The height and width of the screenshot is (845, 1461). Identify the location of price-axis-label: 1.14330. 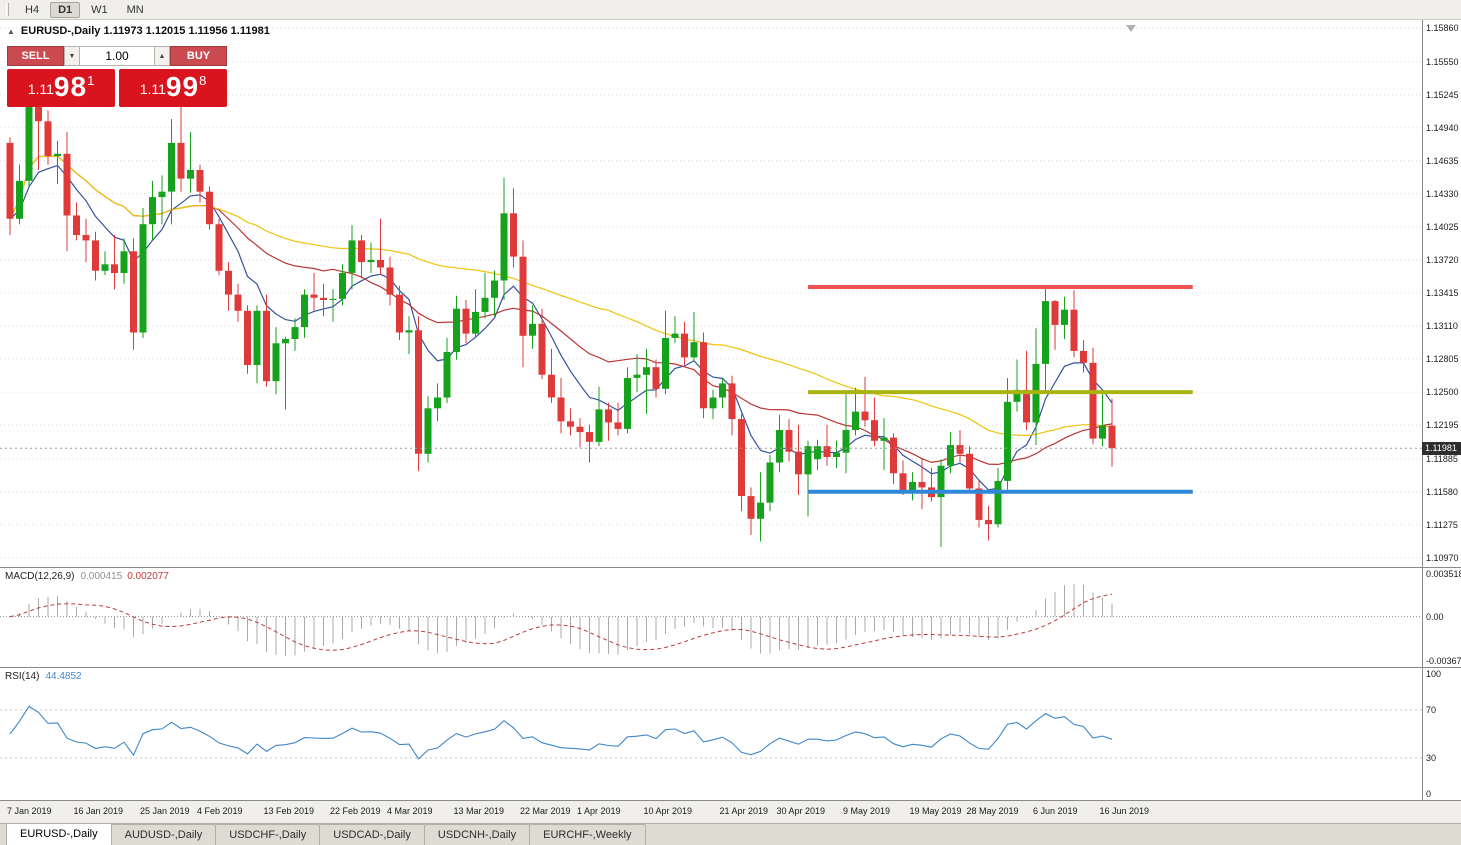
(1442, 193).